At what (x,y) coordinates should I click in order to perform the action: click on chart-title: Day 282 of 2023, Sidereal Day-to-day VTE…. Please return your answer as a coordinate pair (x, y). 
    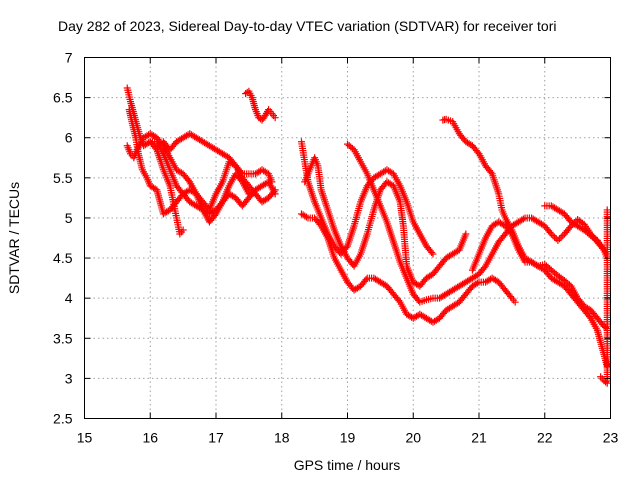
    Looking at the image, I should click on (307, 26).